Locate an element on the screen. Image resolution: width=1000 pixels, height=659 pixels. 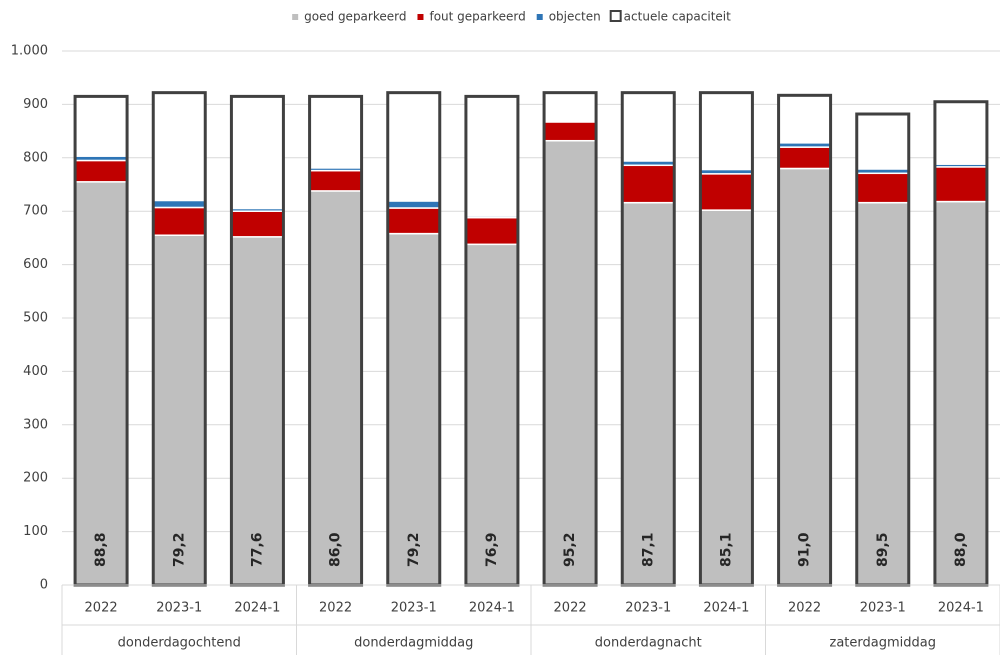
bar-label: 95,2 is located at coordinates (570, 549).